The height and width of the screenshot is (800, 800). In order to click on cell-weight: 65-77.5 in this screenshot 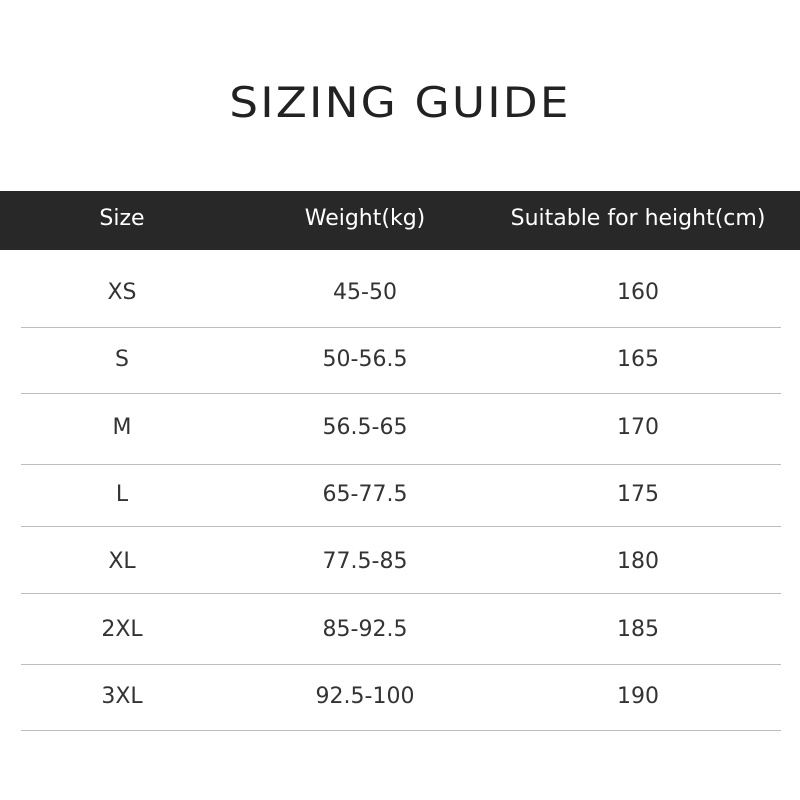, I will do `click(365, 494)`.